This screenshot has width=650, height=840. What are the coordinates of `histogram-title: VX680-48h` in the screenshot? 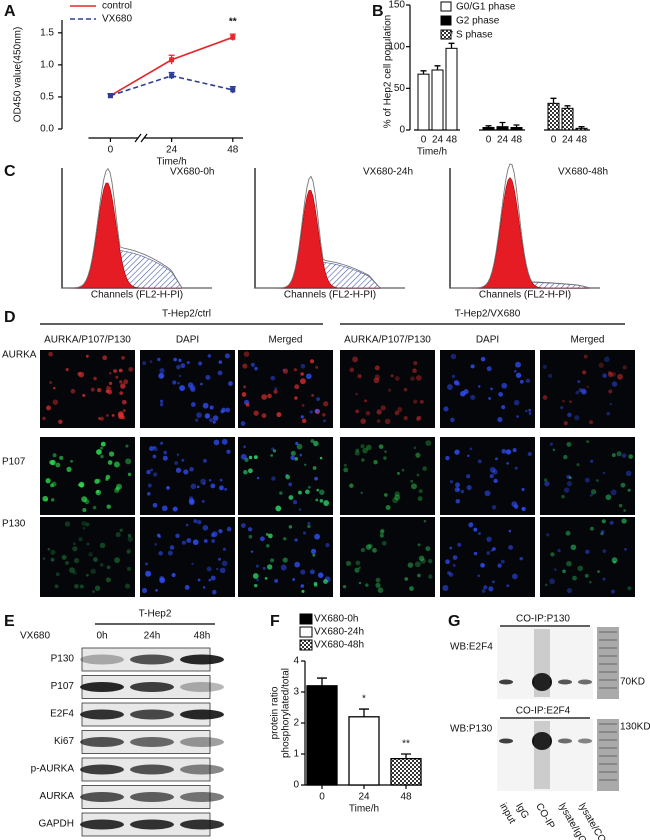 It's located at (583, 172).